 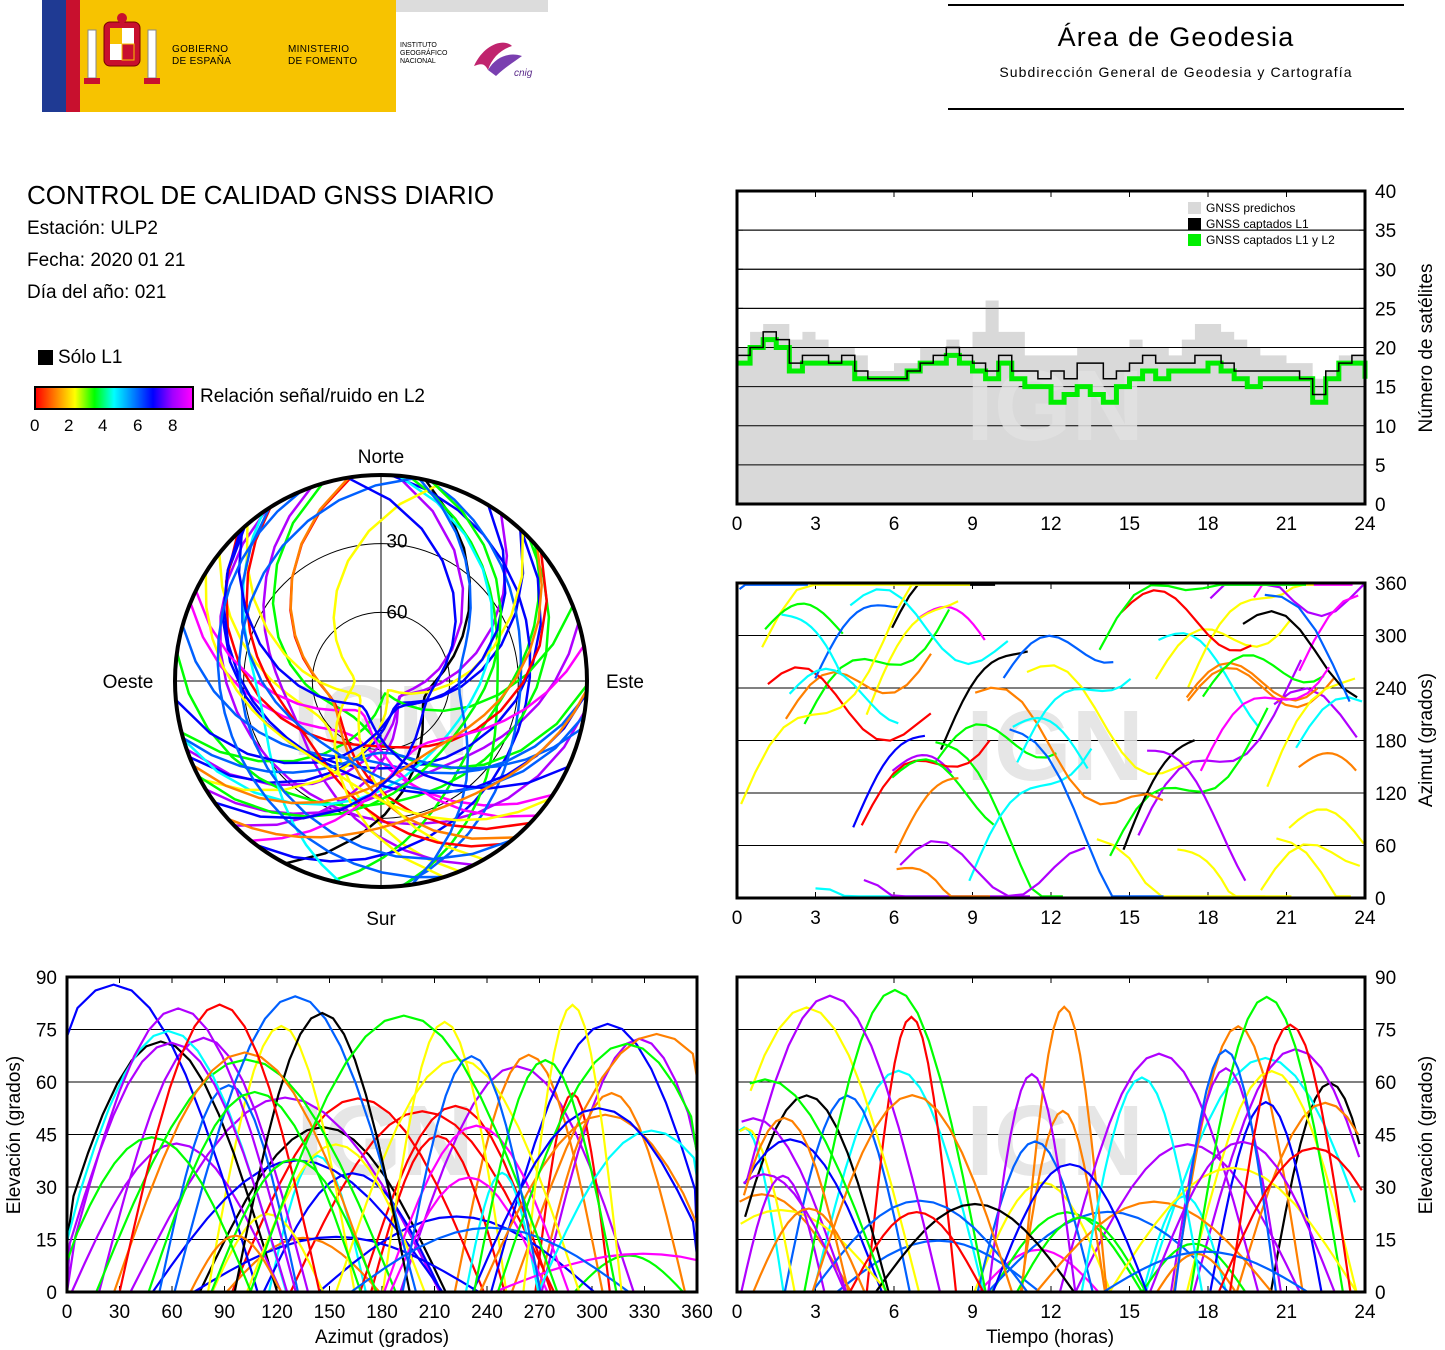 What do you see at coordinates (815, 1312) in the screenshot?
I see `x-tick-label-3: 3` at bounding box center [815, 1312].